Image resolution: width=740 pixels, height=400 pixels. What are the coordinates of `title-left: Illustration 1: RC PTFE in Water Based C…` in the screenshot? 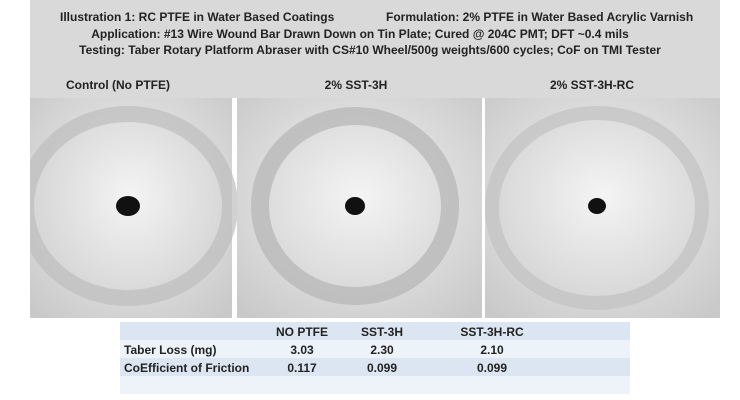 It's located at (197, 17).